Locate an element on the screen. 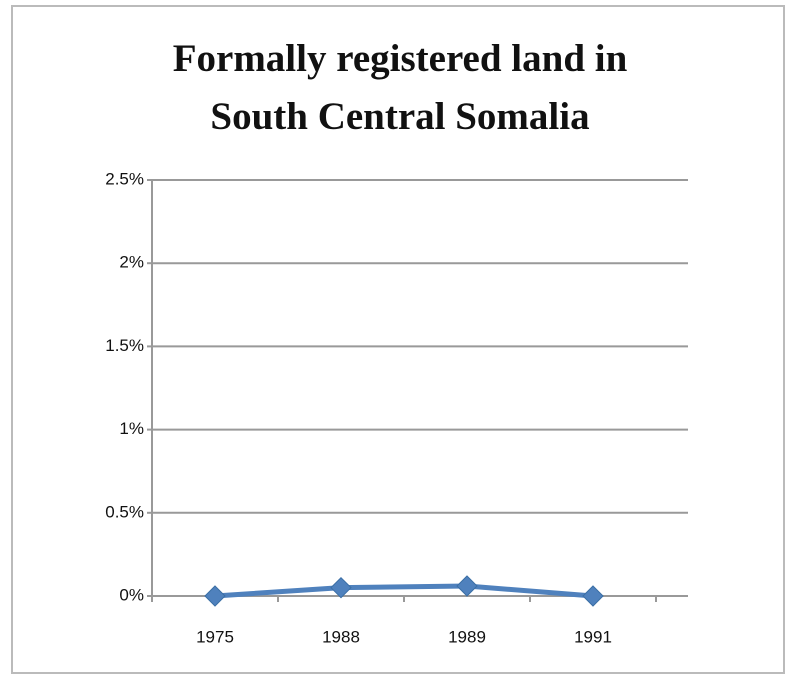  x-tick-label: 1975 is located at coordinates (215, 636).